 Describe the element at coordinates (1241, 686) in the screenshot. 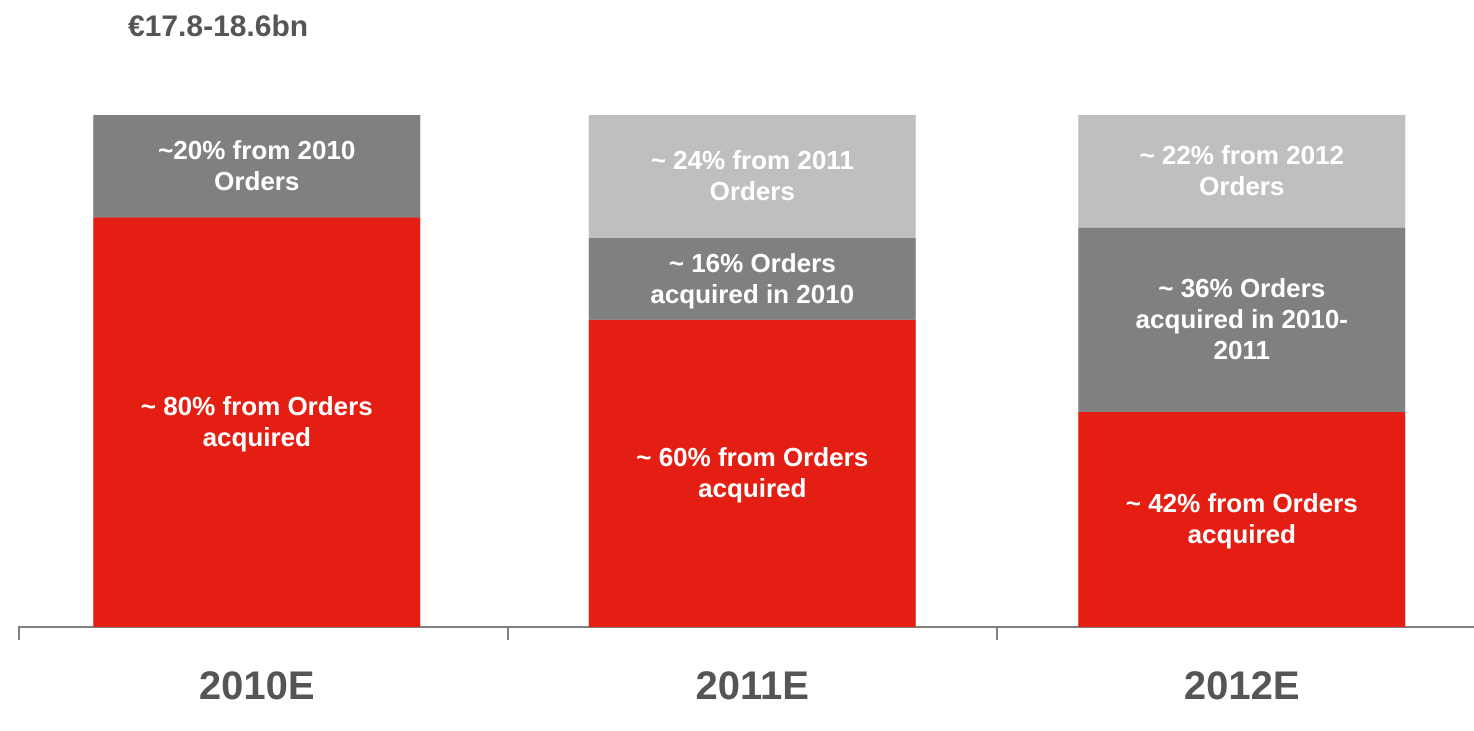

I see `x-tick-label: 2012E` at that location.